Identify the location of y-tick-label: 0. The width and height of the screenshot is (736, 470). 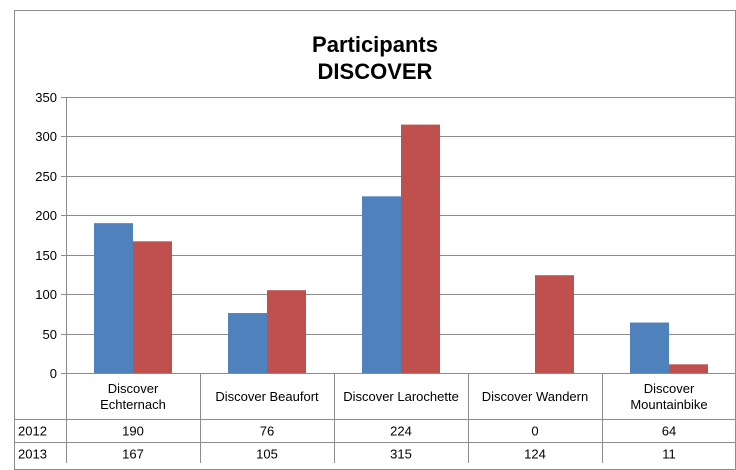
(53, 373).